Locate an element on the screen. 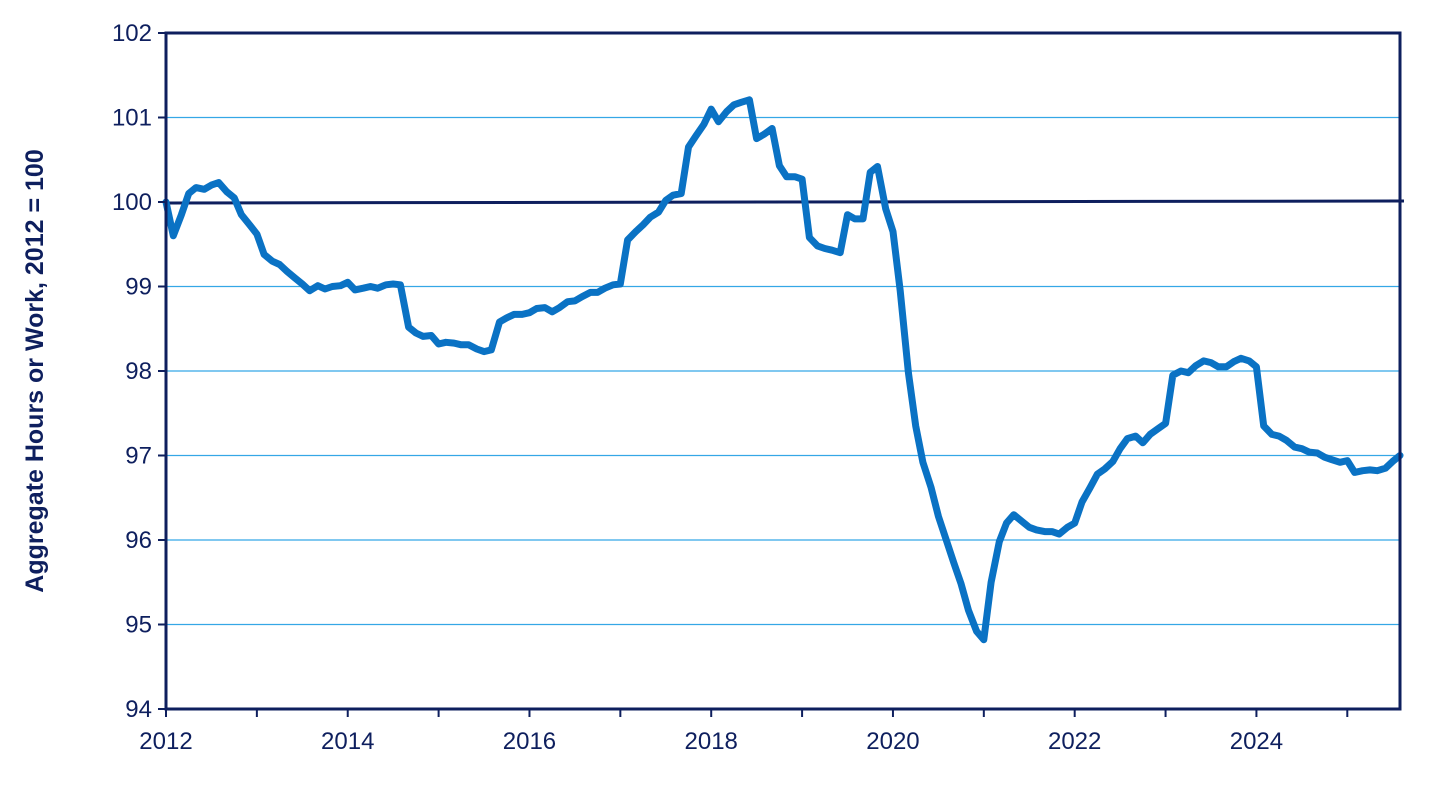 The width and height of the screenshot is (1456, 800). y-tick-label: 101 is located at coordinates (132, 118).